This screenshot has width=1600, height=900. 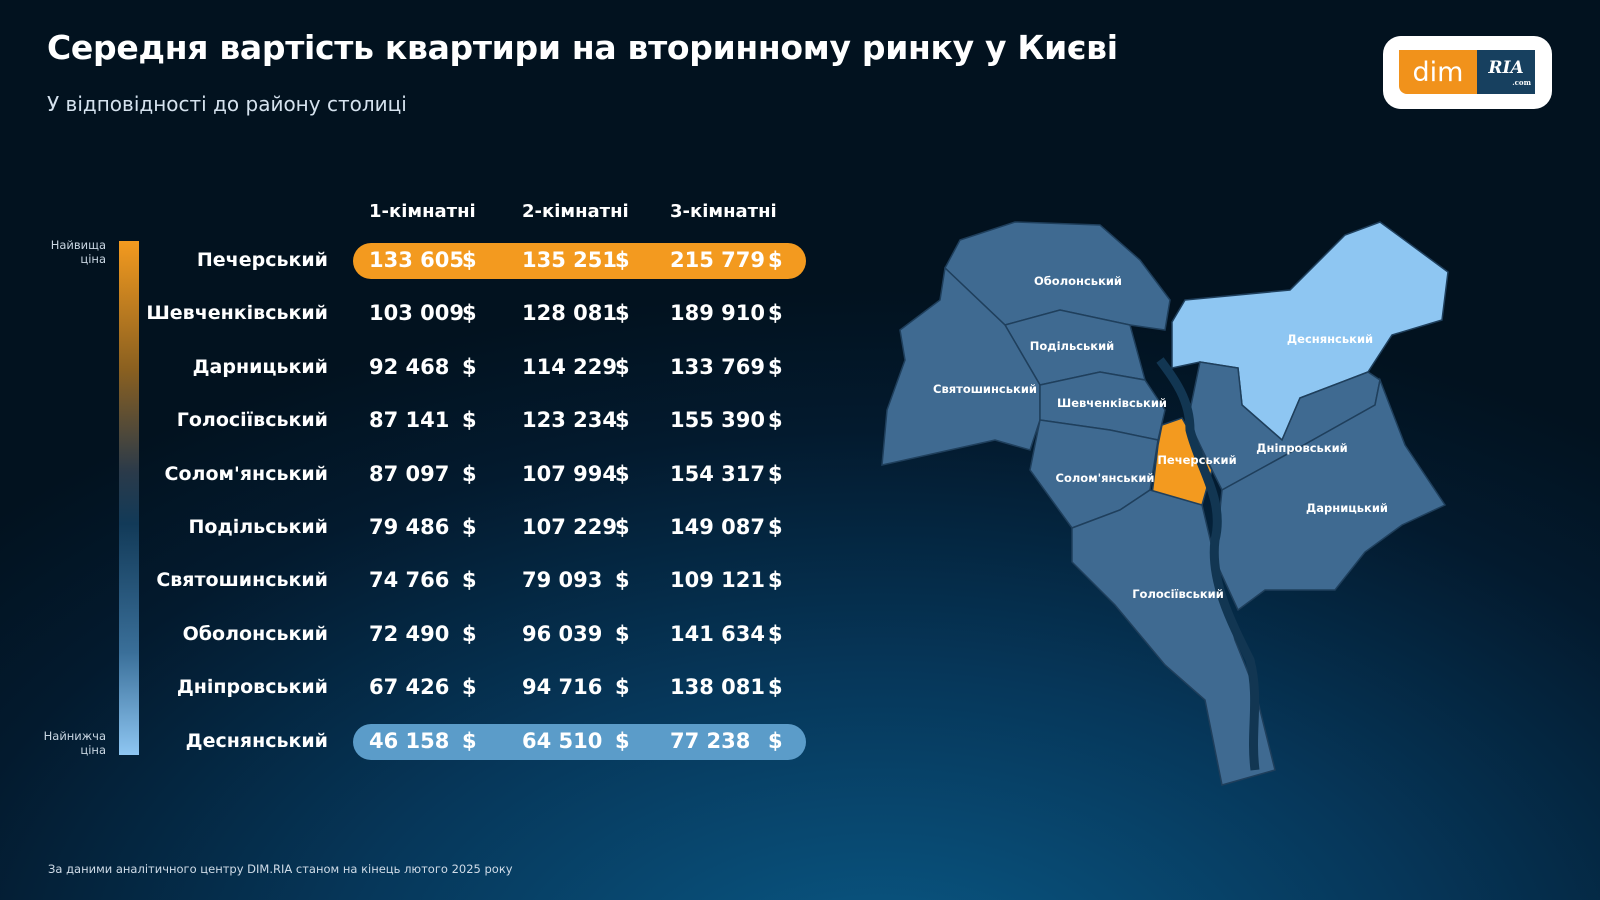 What do you see at coordinates (569, 366) in the screenshot?
I see `price-value: 114 229` at bounding box center [569, 366].